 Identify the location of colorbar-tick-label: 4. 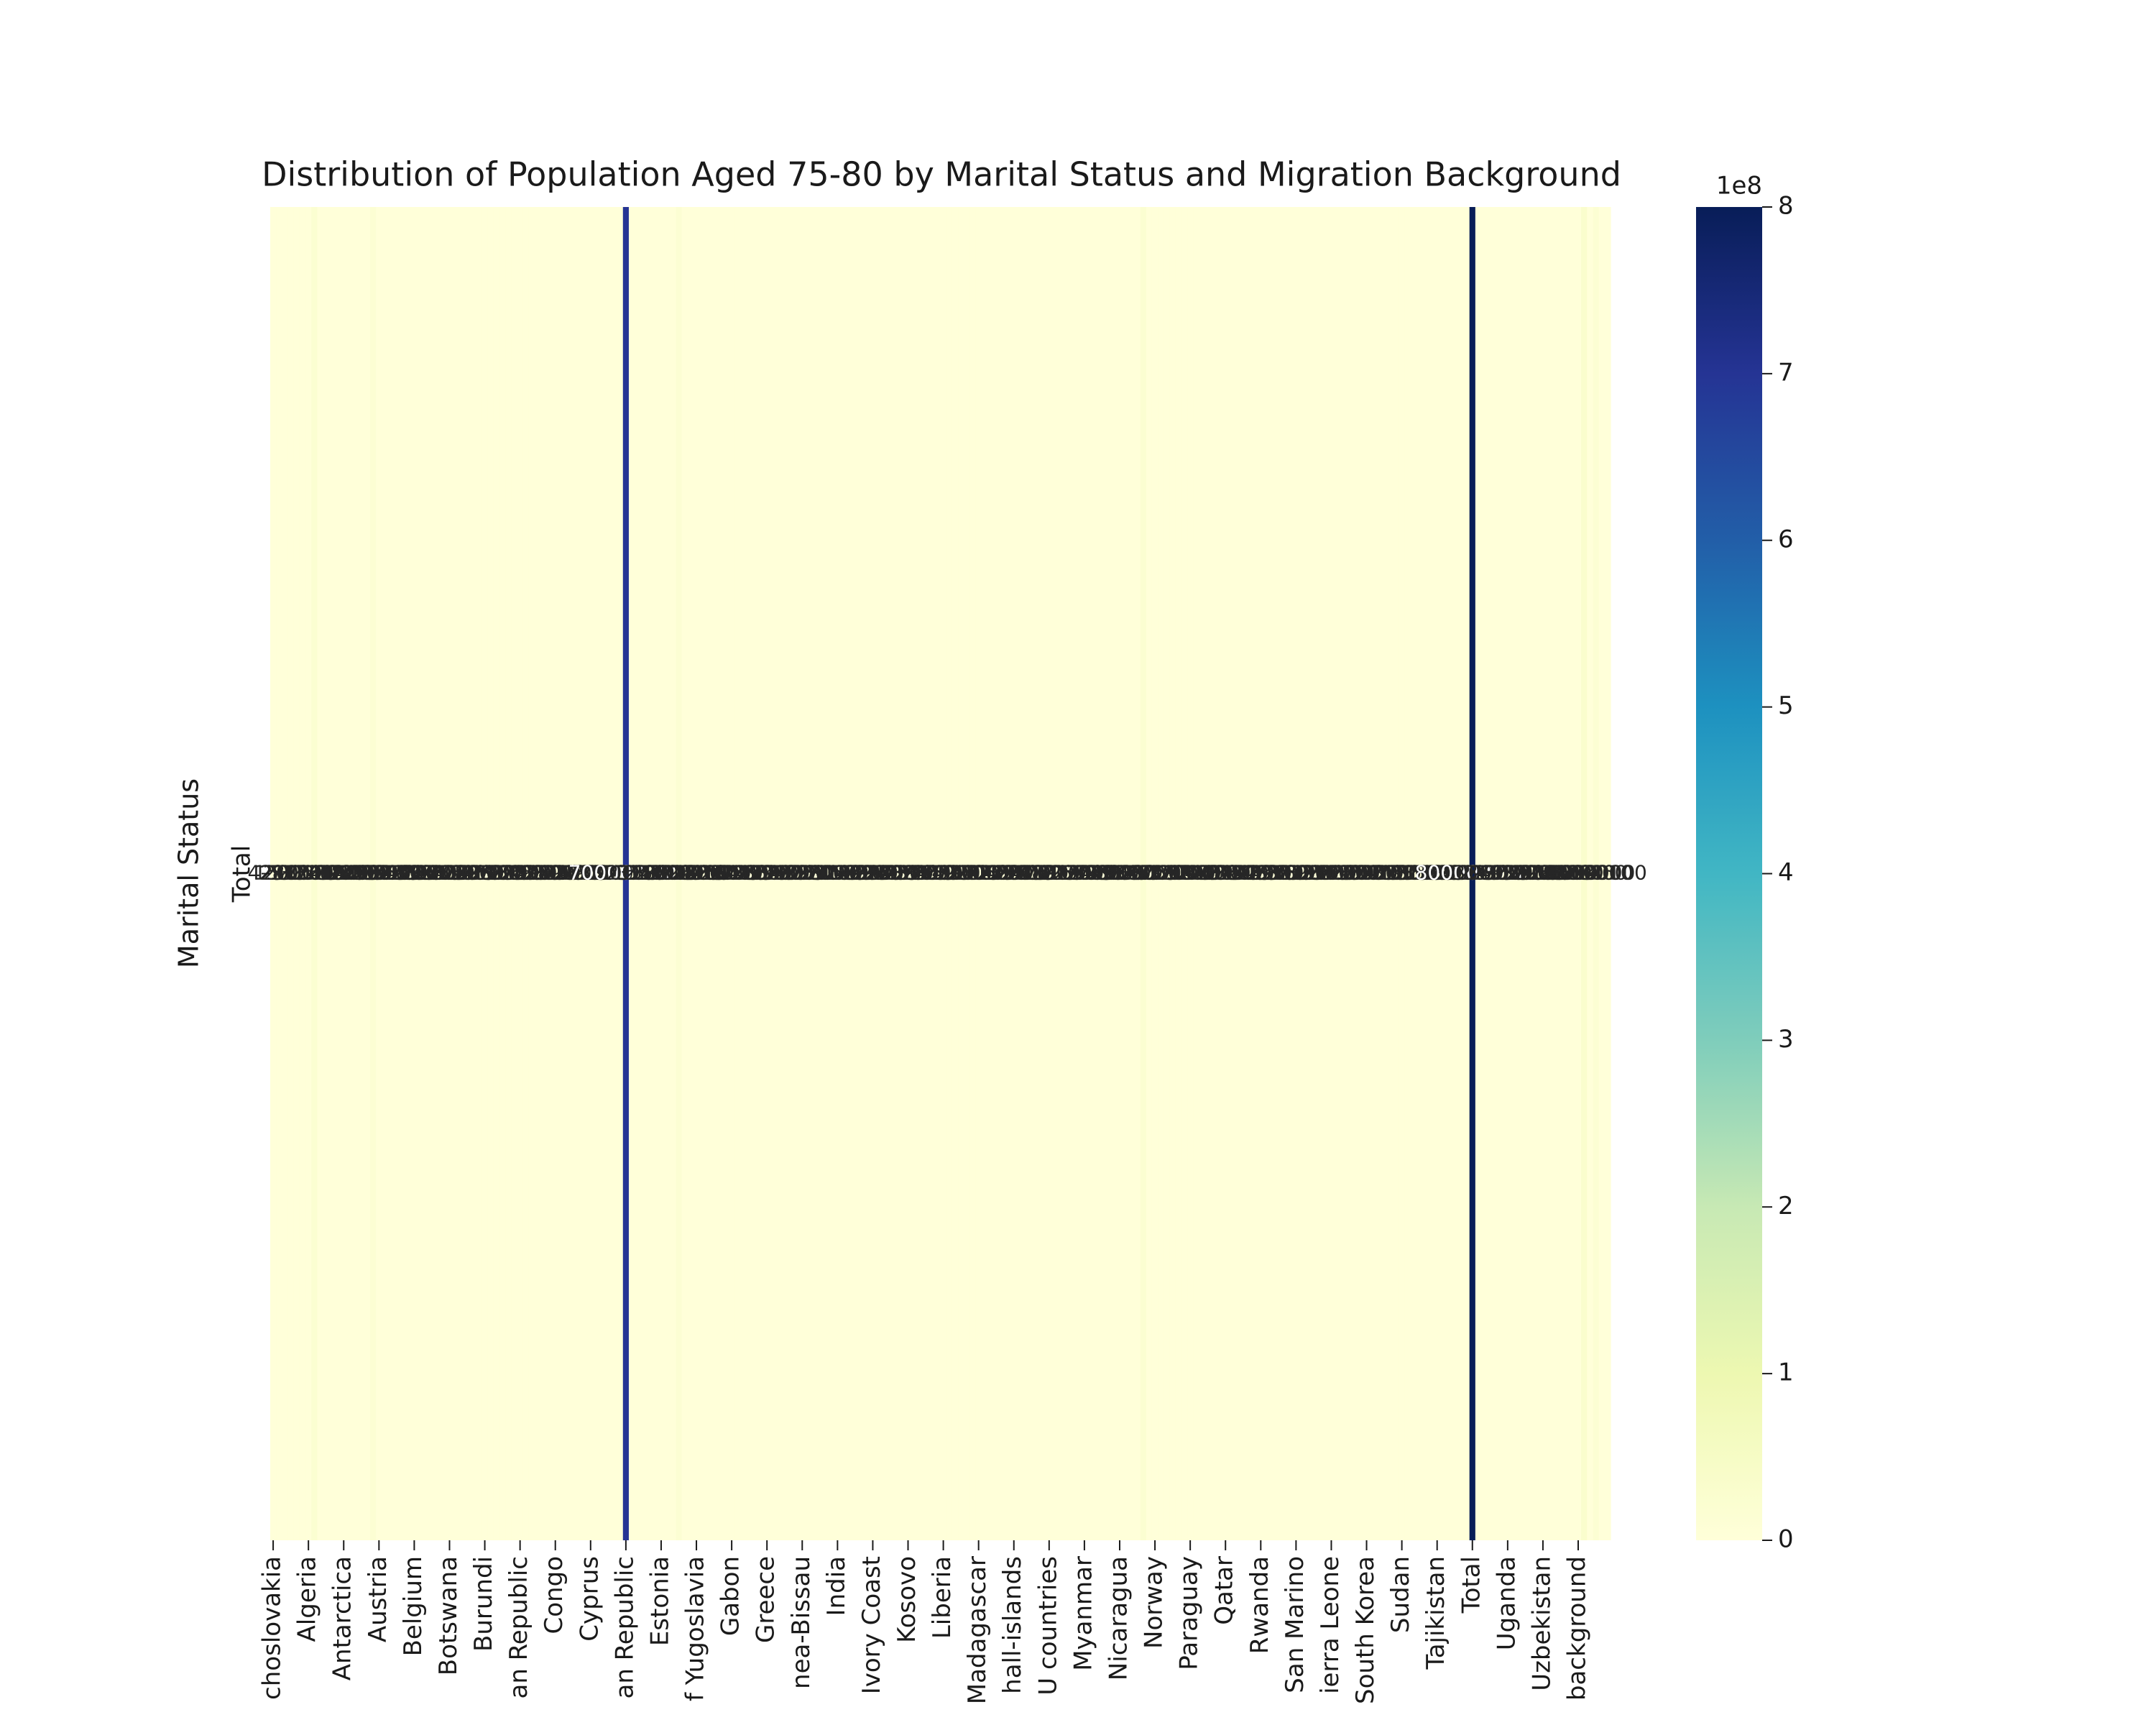
(1786, 872).